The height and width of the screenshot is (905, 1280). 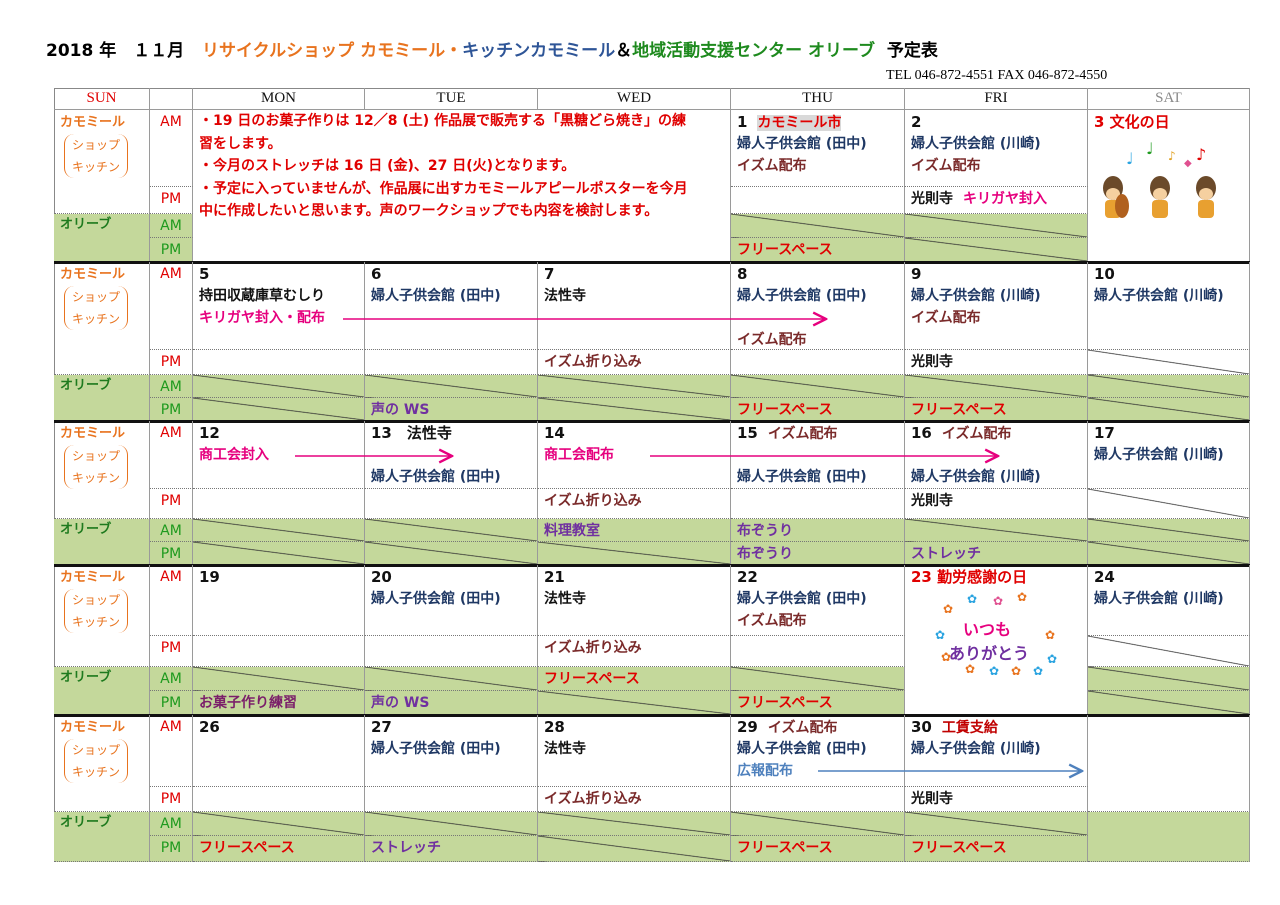 I want to click on cell-line: 婦人子供会館 (川崎), so click(x=981, y=296).